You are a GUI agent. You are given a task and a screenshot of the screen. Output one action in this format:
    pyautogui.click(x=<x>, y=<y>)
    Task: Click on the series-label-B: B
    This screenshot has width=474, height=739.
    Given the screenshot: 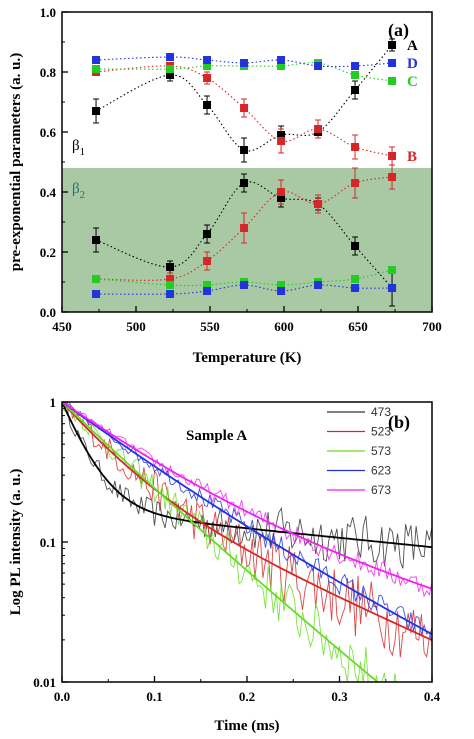 What is the action you would take?
    pyautogui.click(x=412, y=157)
    